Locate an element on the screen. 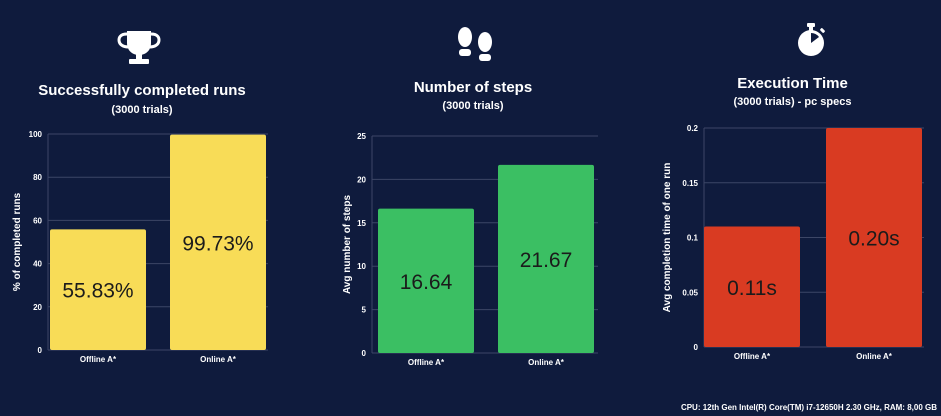  data-label: 99.73% is located at coordinates (217, 243).